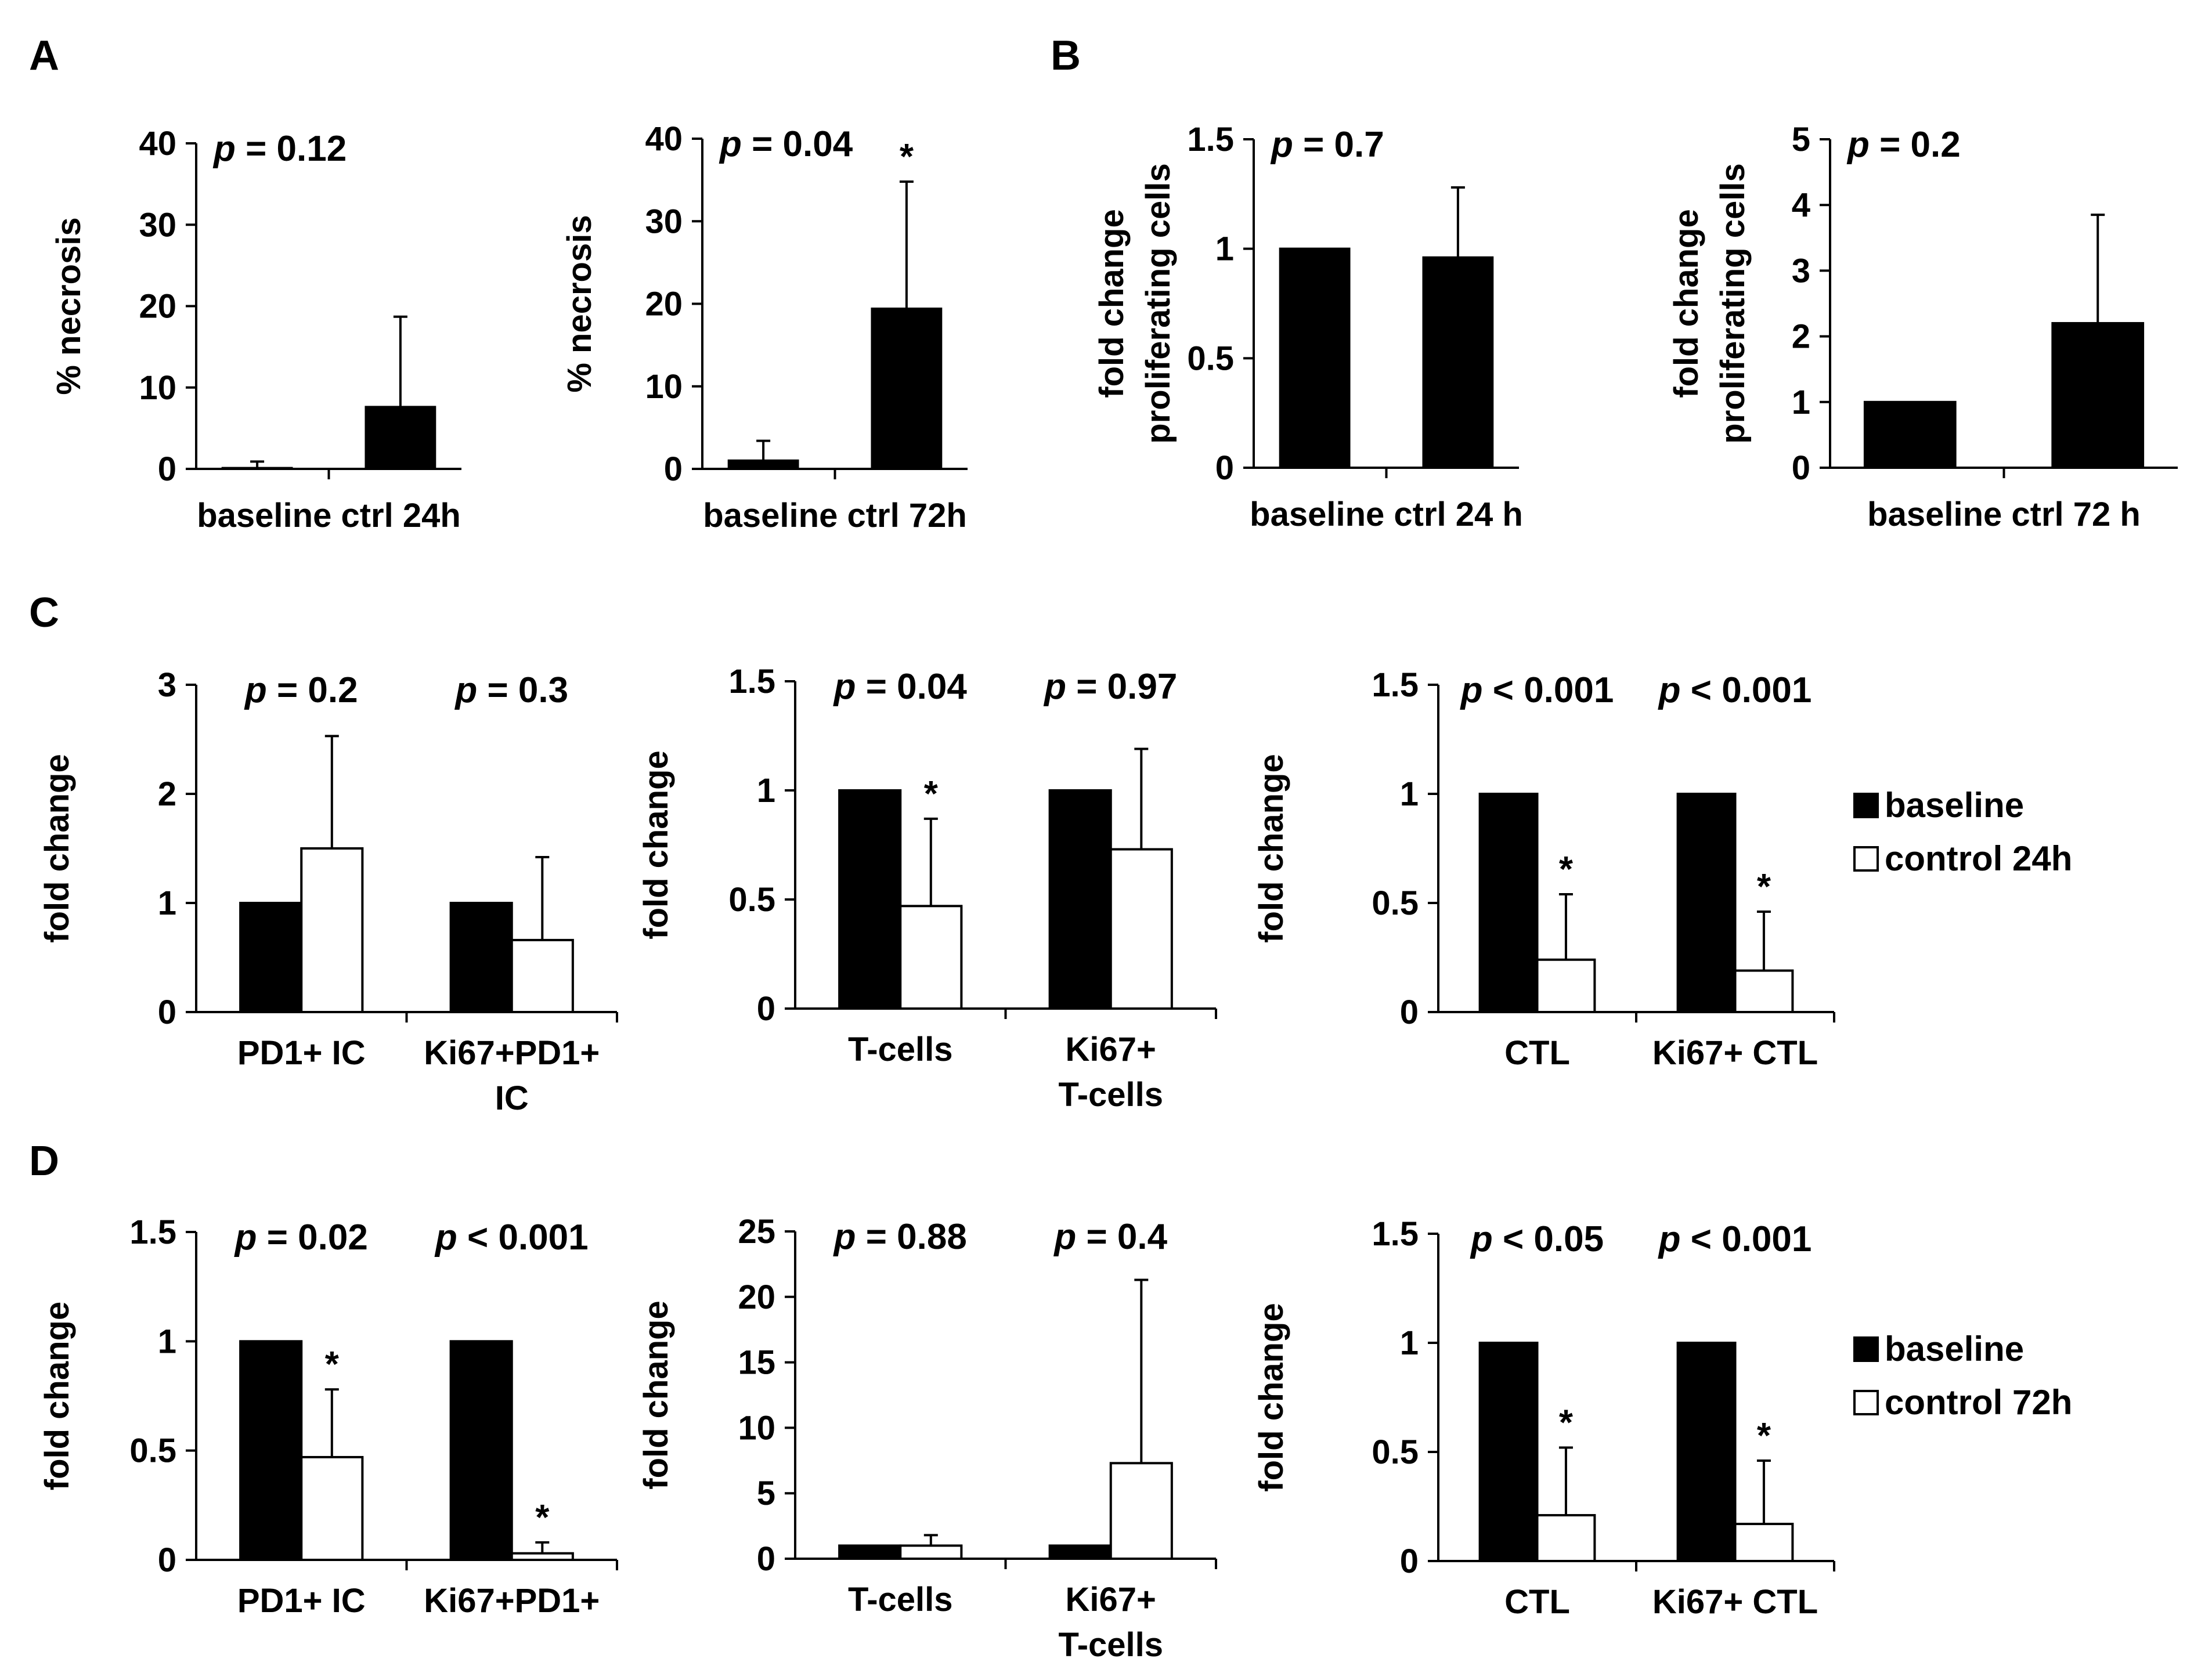 The image size is (2194, 1680). Describe the element at coordinates (1801, 205) in the screenshot. I see `y-tick-label: 4` at that location.